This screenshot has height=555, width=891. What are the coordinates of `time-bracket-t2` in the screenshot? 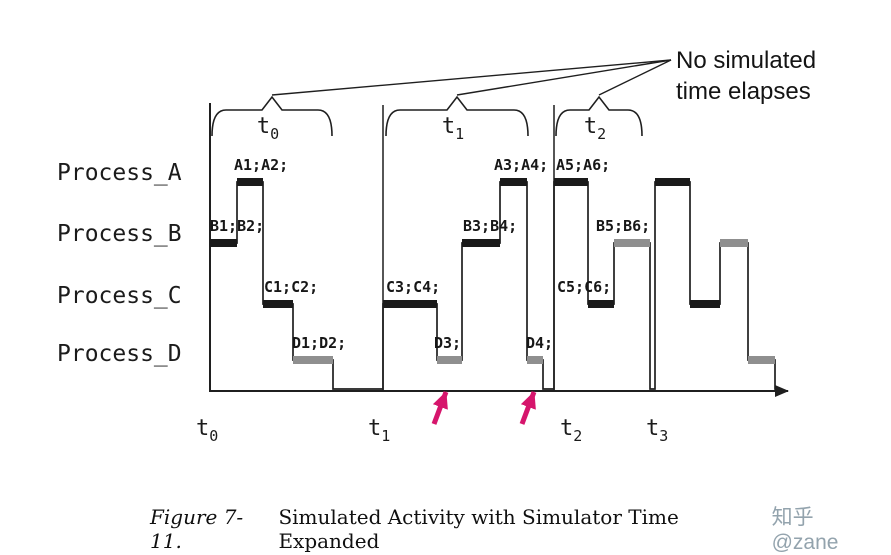 It's located at (599, 116).